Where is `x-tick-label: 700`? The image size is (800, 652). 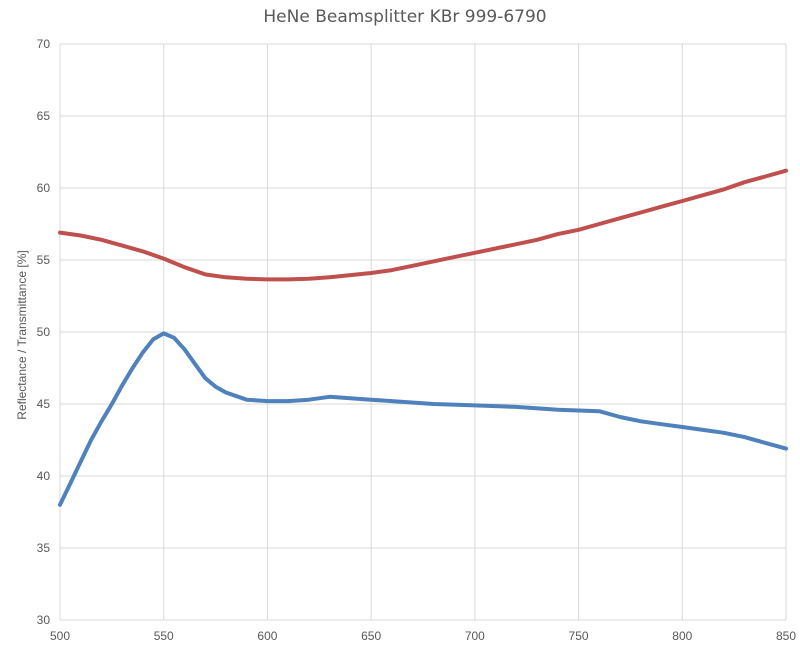 x-tick-label: 700 is located at coordinates (475, 636).